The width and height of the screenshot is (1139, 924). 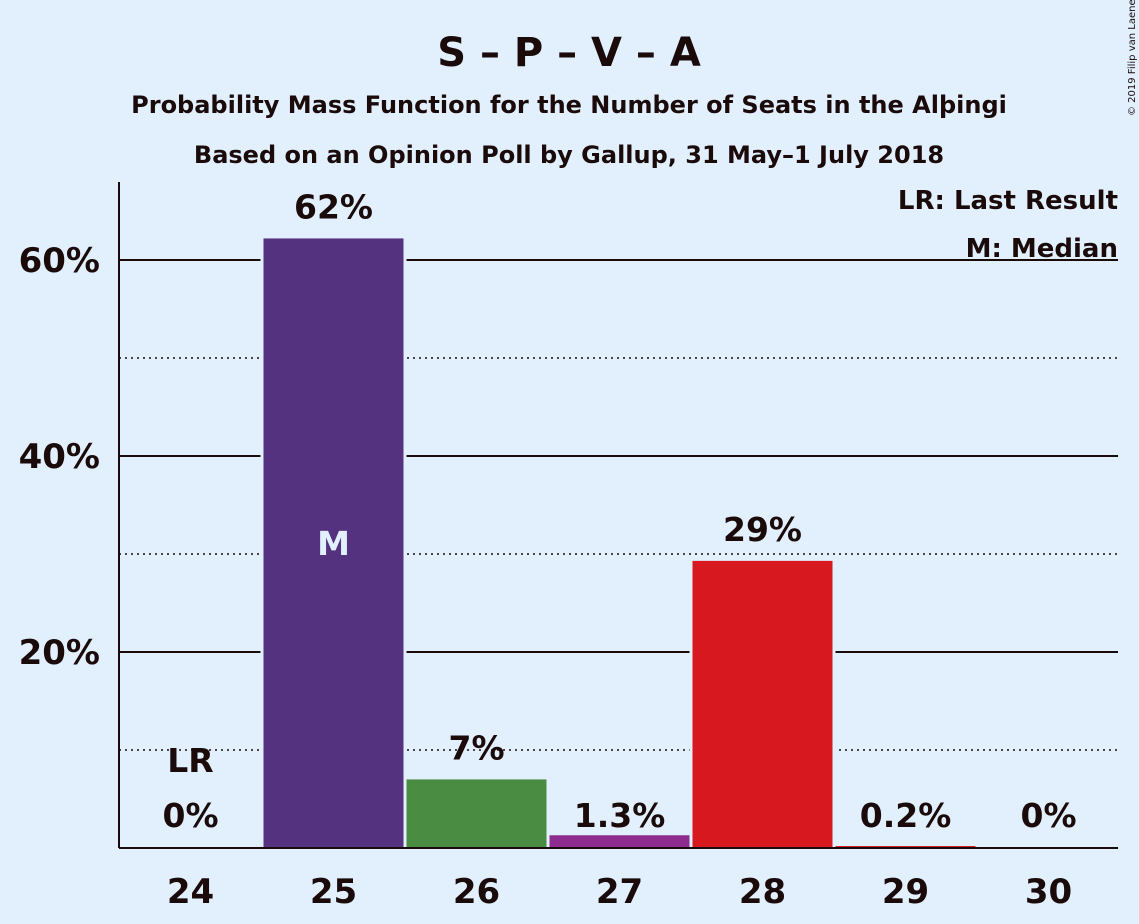 What do you see at coordinates (1008, 201) in the screenshot?
I see `legend-last-result: LR: Last Result` at bounding box center [1008, 201].